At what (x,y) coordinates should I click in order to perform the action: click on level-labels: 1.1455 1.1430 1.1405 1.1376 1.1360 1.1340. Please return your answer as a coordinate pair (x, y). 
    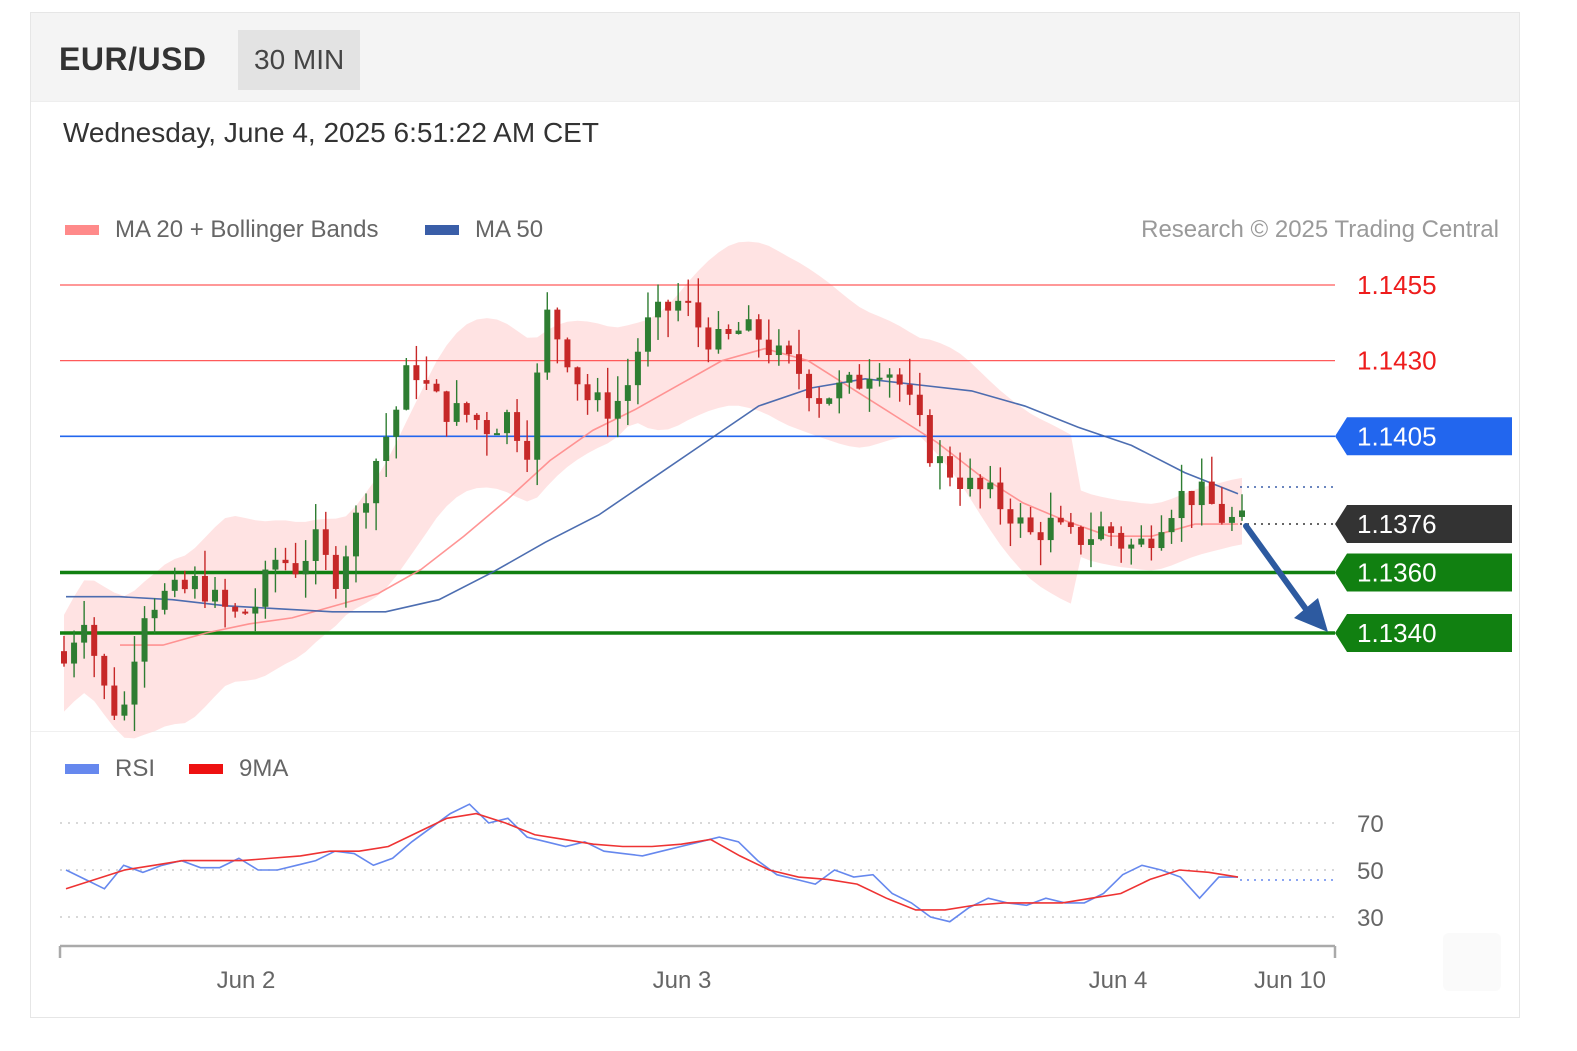
    Looking at the image, I should click on (1423, 461).